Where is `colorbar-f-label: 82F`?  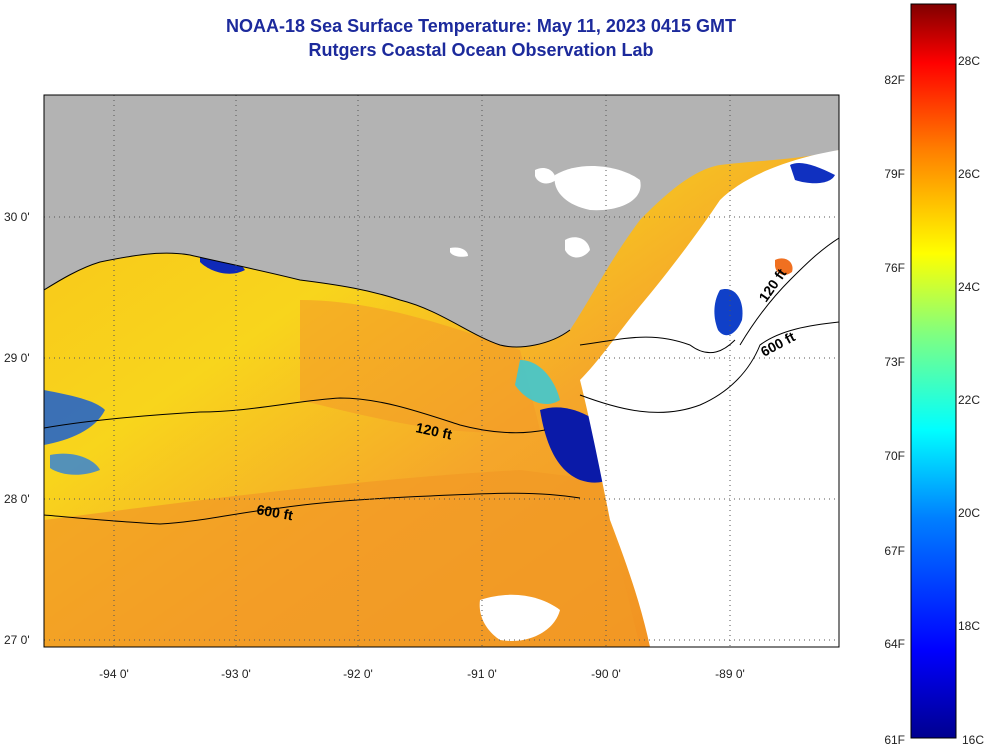
colorbar-f-label: 82F is located at coordinates (894, 80).